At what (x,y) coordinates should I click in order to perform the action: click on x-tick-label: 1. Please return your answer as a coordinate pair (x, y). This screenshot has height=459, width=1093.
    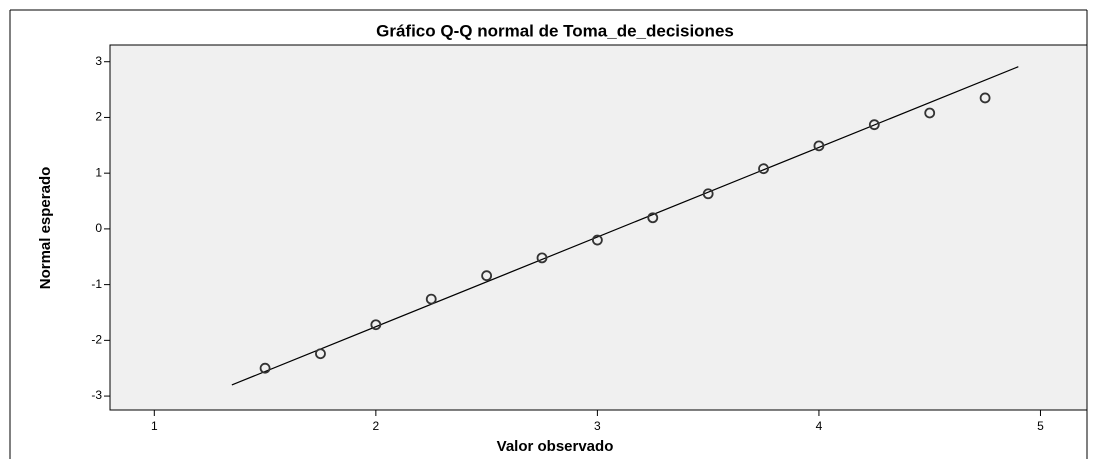
    Looking at the image, I should click on (154, 426).